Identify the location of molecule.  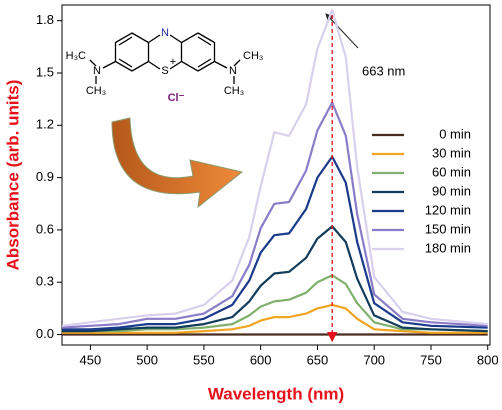
(165, 58).